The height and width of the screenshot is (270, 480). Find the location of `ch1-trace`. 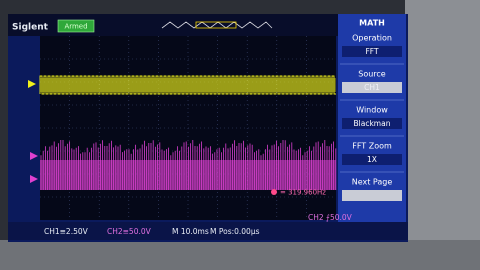

ch1-trace is located at coordinates (187, 85).